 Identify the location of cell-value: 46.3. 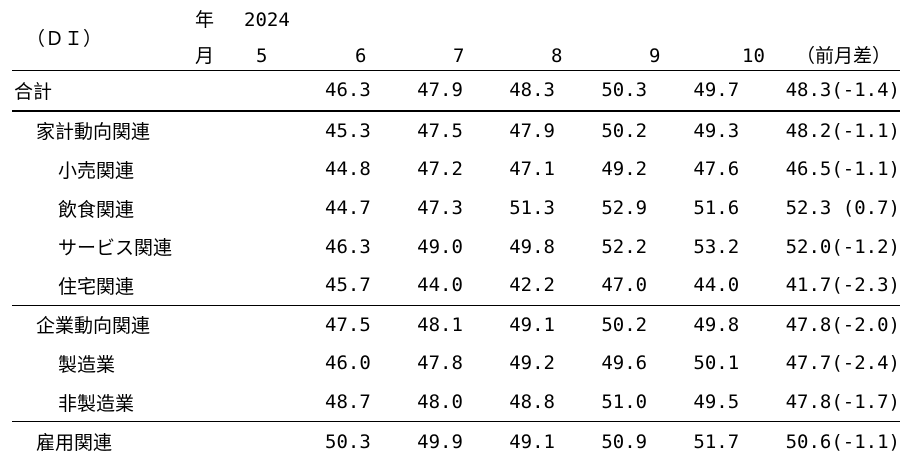
(348, 246).